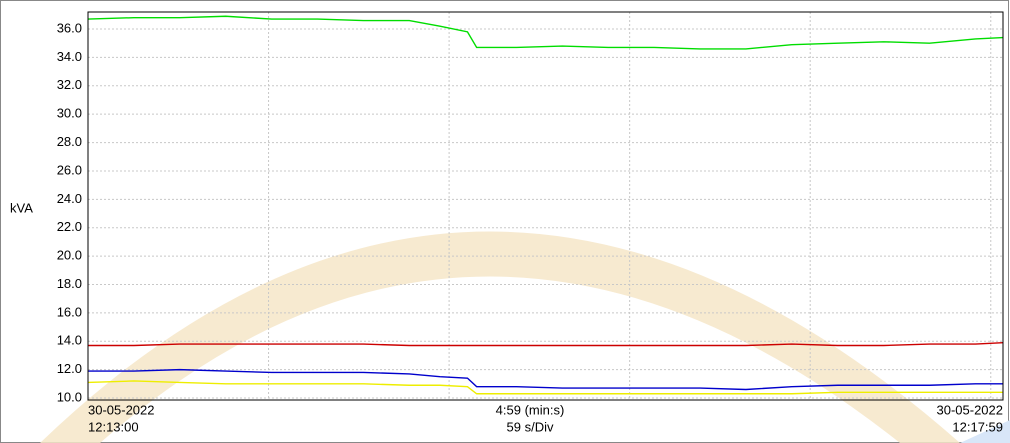 This screenshot has width=1010, height=443. What do you see at coordinates (69, 169) in the screenshot?
I see `y-tick-label: 26.0` at bounding box center [69, 169].